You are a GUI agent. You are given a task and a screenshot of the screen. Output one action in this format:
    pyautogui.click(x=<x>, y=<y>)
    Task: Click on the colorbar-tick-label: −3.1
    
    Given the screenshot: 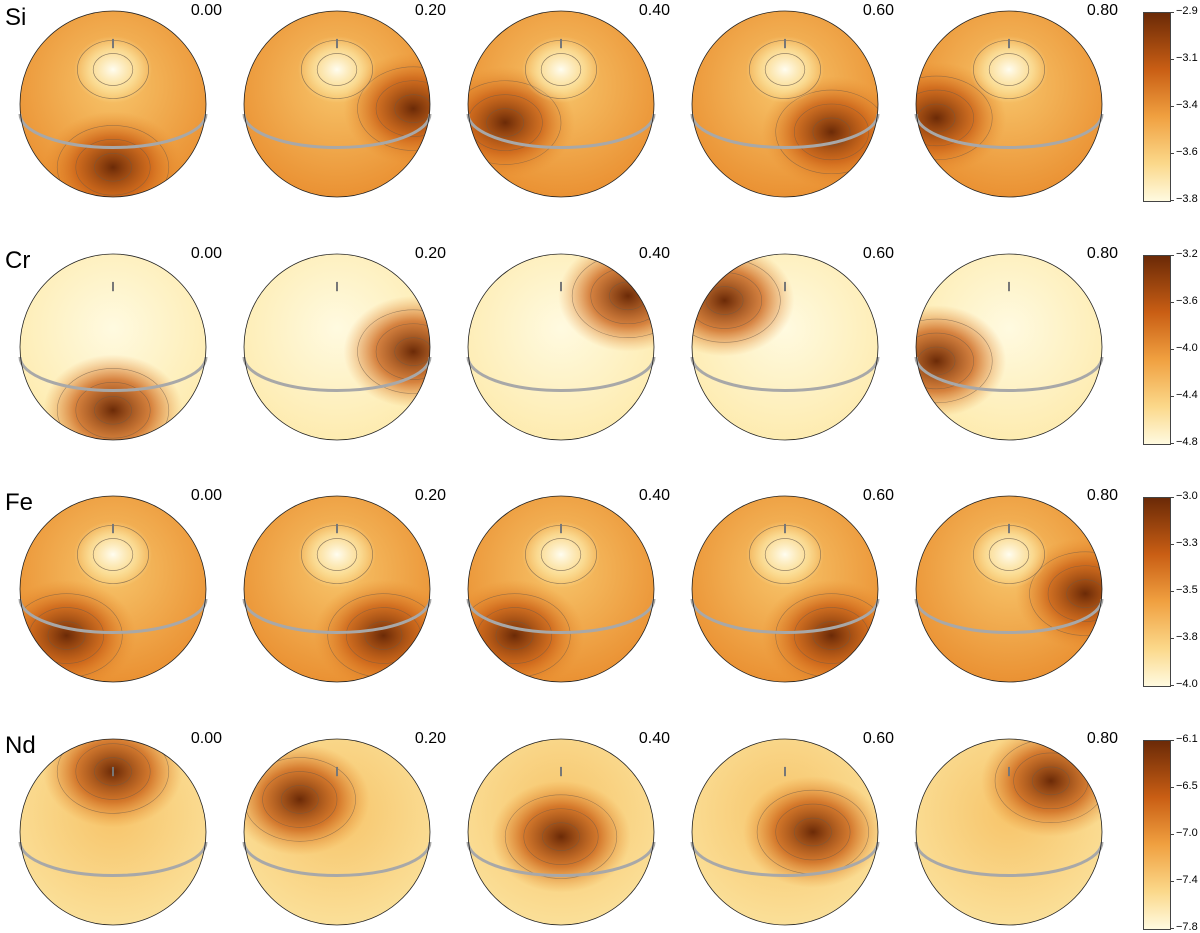 What is the action you would take?
    pyautogui.click(x=1187, y=58)
    